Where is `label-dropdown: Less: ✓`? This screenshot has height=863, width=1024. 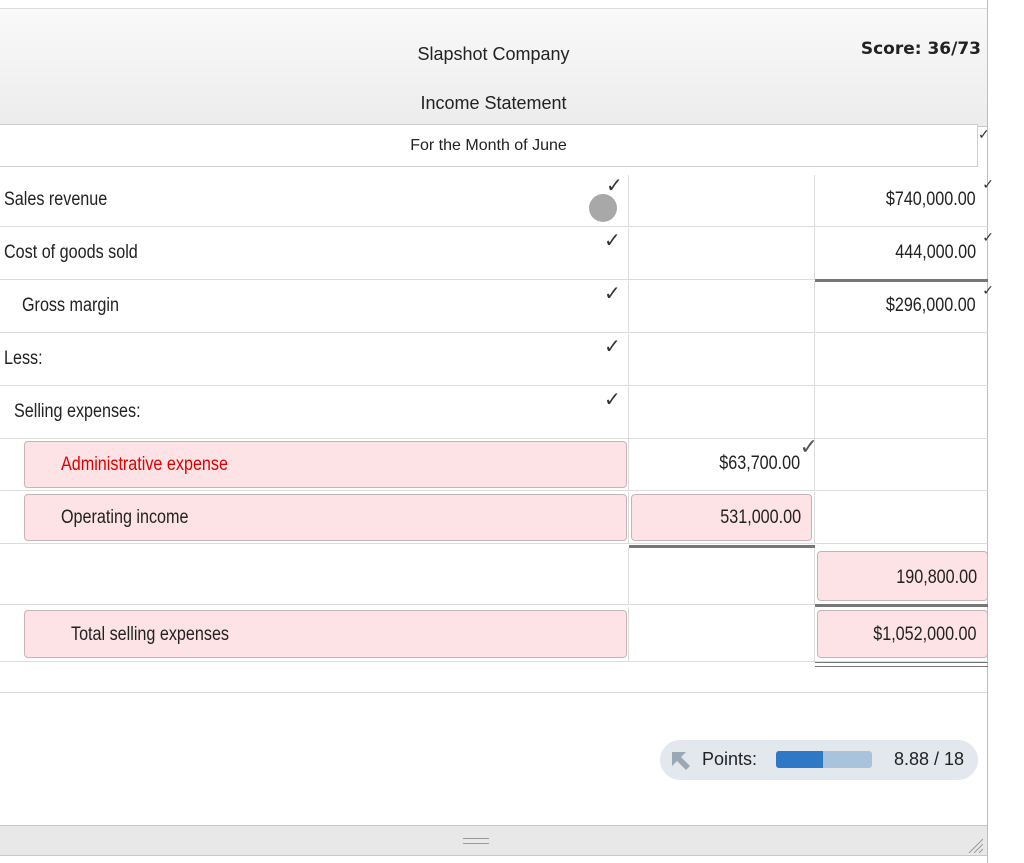 label-dropdown: Less: ✓ is located at coordinates (314, 360).